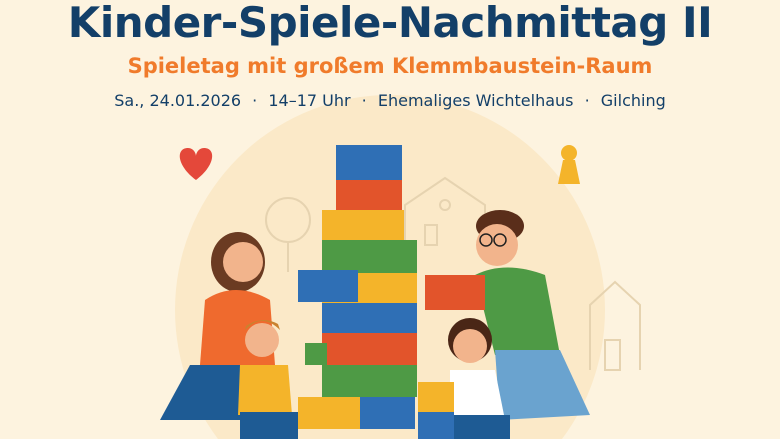 Image resolution: width=780 pixels, height=439 pixels. I want to click on tree-outline-icon, so click(288, 234).